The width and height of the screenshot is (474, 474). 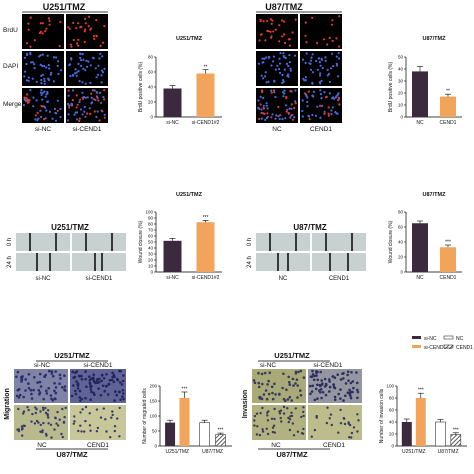 I want to click on wound-24h-cend1, so click(x=339, y=262).